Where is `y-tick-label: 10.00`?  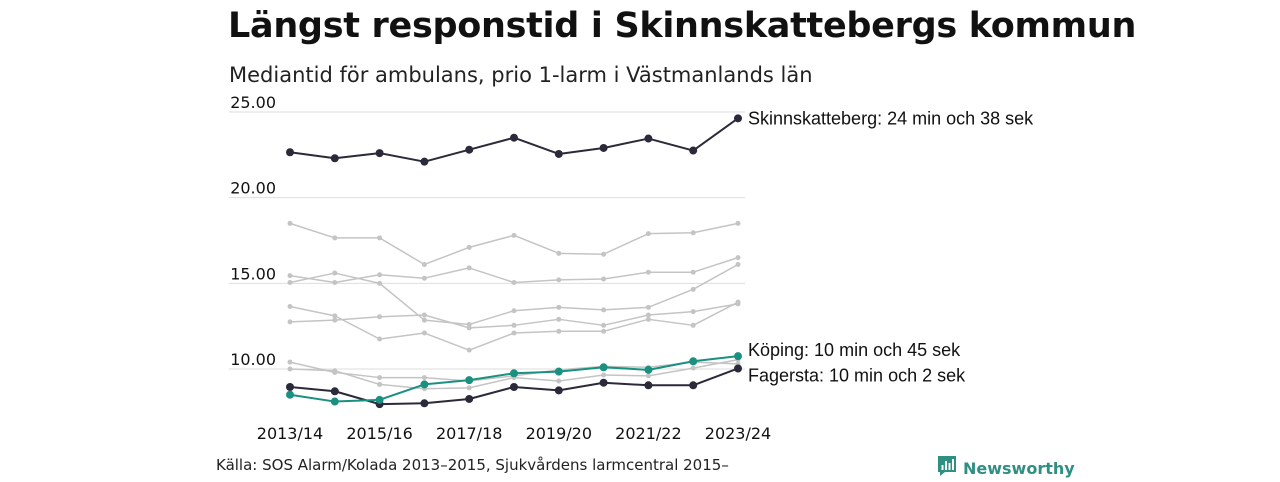 y-tick-label: 10.00 is located at coordinates (253, 359).